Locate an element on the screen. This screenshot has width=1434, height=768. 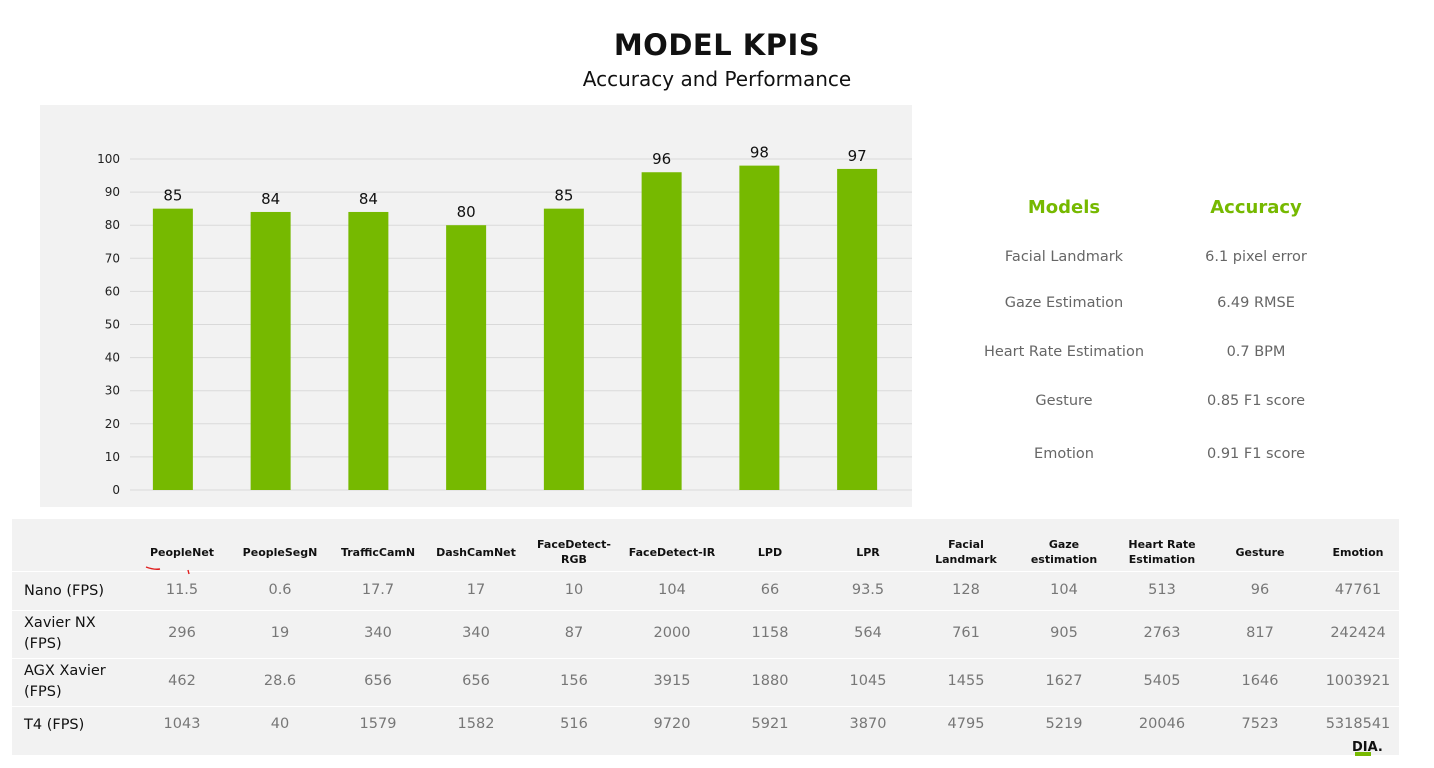
y-tick-label: 70 is located at coordinates (112, 258).